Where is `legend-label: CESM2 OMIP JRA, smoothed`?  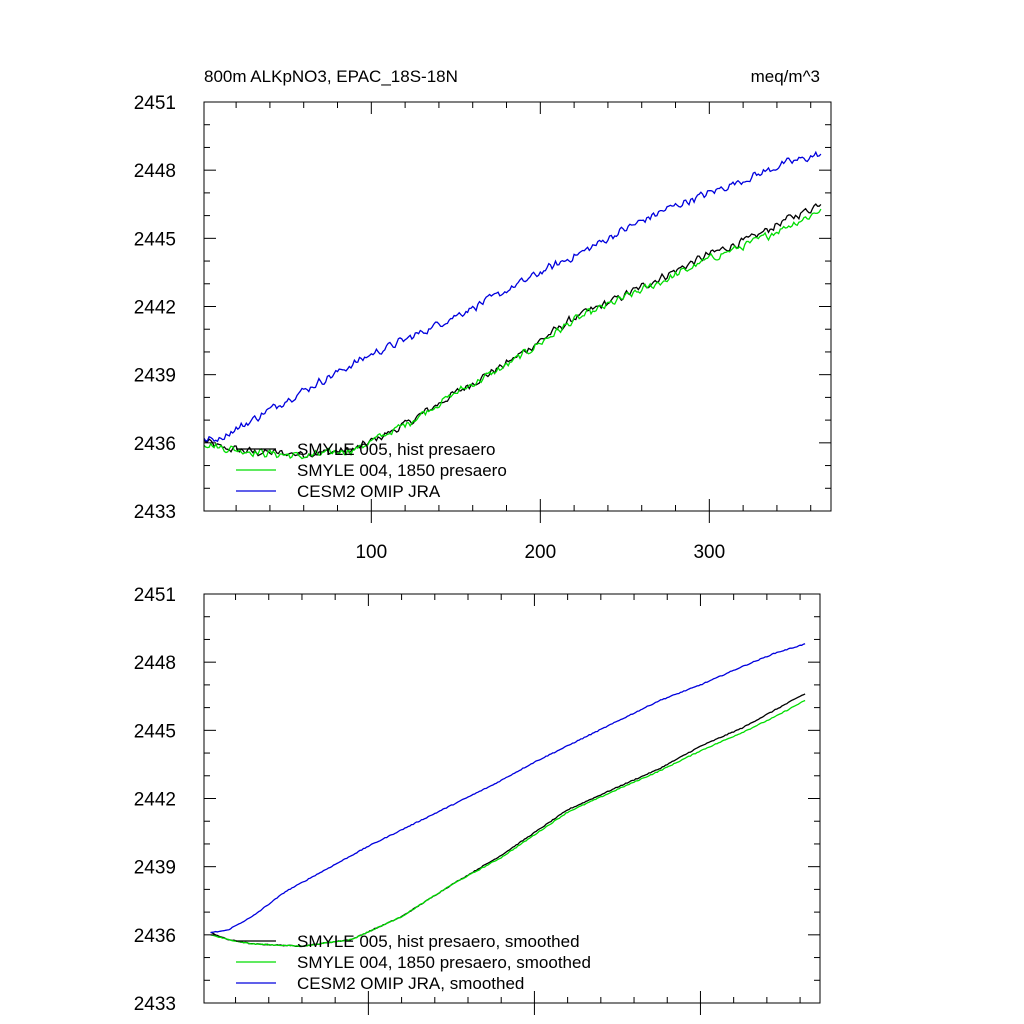 legend-label: CESM2 OMIP JRA, smoothed is located at coordinates (410, 983).